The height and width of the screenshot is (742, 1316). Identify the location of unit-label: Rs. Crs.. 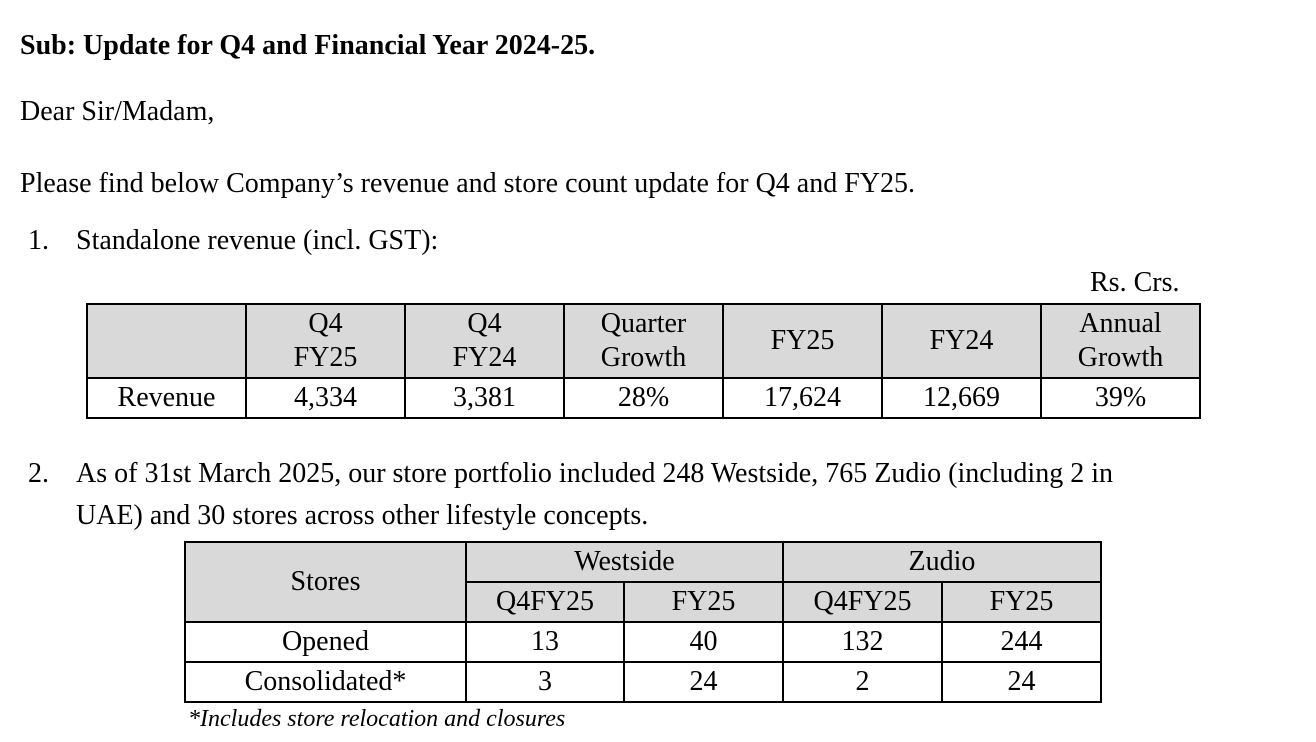
(1135, 282).